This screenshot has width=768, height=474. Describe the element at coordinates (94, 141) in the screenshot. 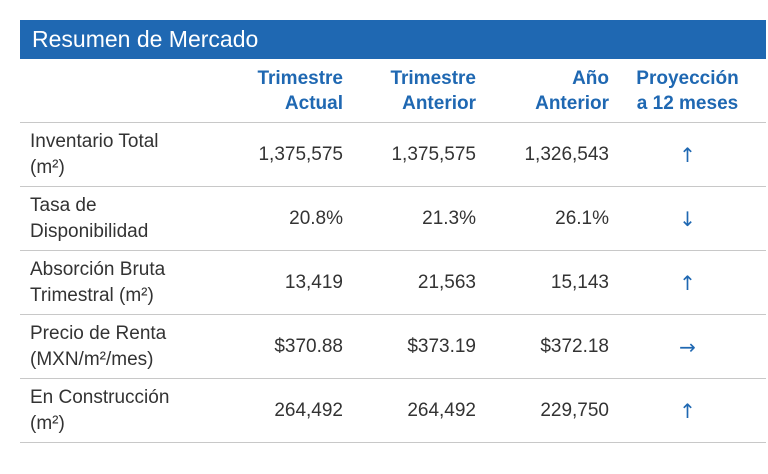

I see `row-label-line: Inventario Total` at that location.